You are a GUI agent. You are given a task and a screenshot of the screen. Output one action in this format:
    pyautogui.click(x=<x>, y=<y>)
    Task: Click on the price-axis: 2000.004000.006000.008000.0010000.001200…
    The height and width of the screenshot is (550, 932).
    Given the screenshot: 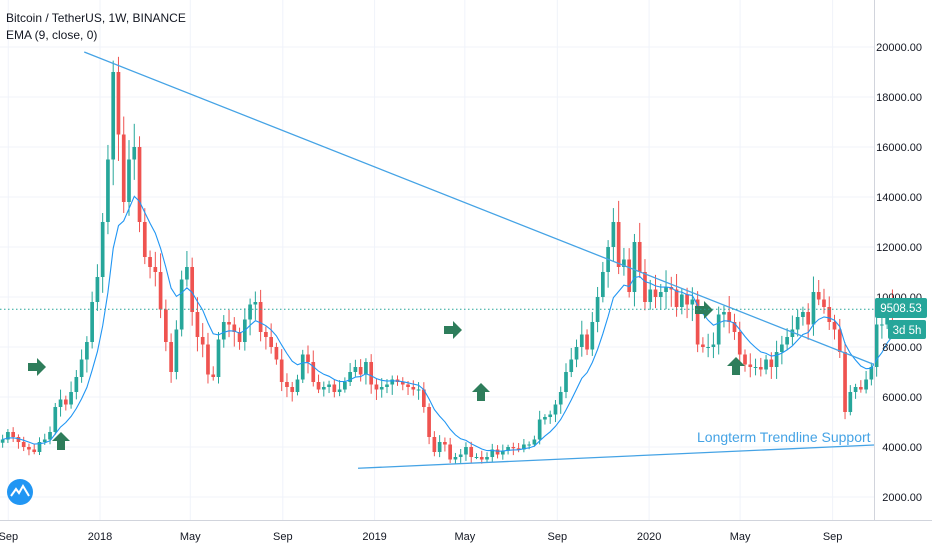 What is the action you would take?
    pyautogui.click(x=899, y=273)
    